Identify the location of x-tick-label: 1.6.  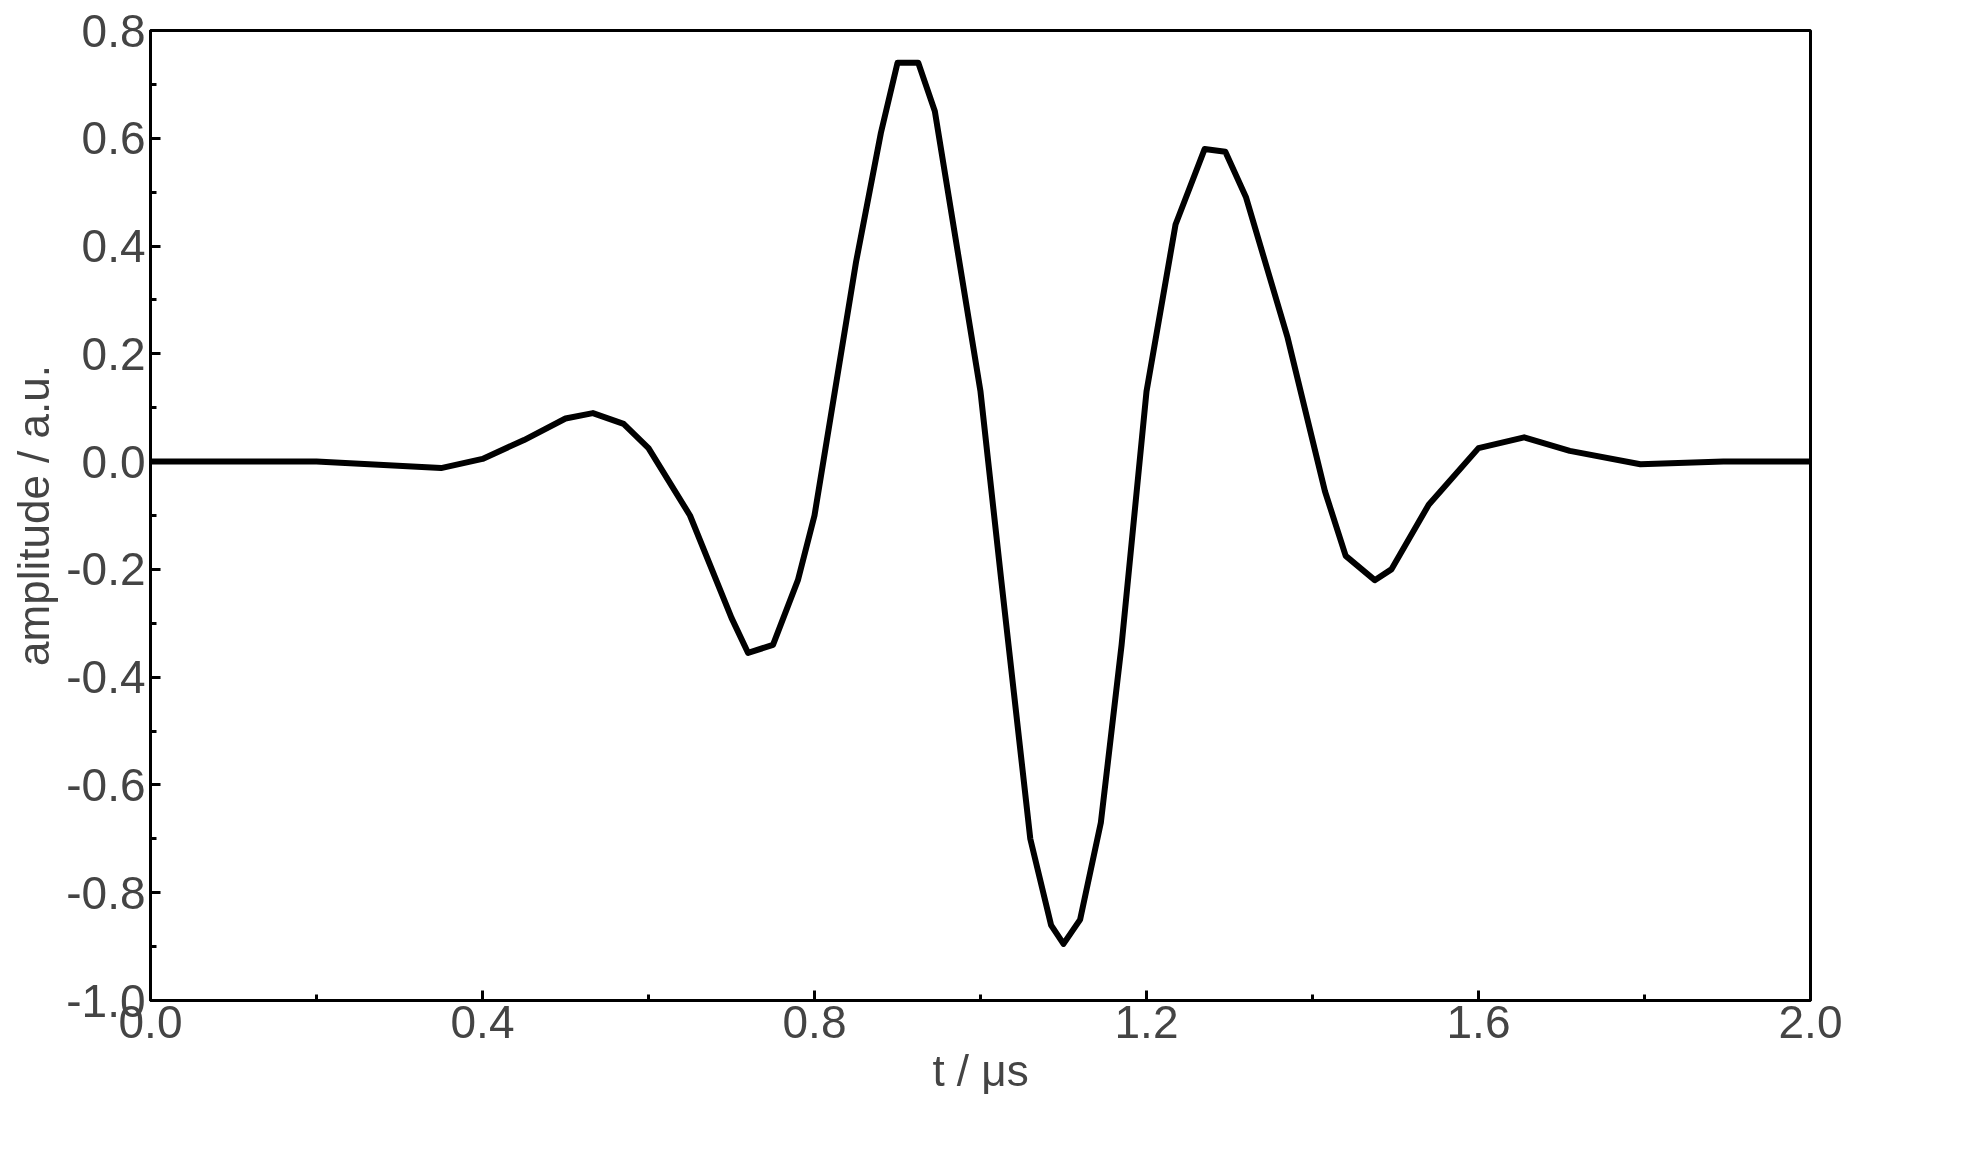
(1478, 1021).